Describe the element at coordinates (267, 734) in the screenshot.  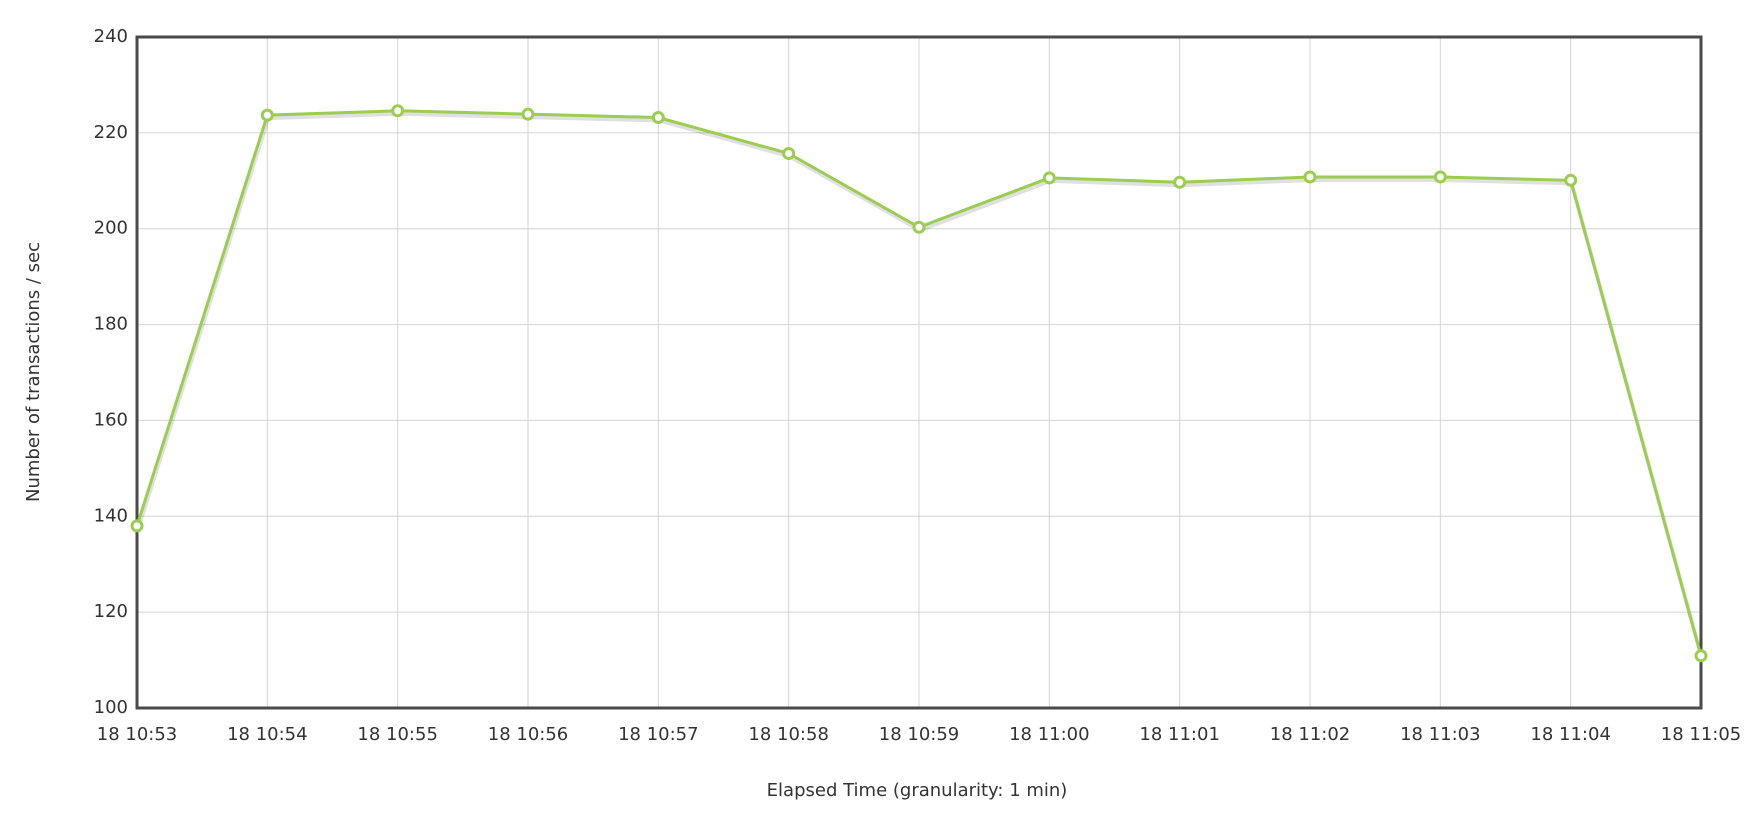
I see `x-tick-label: 18 10:54` at that location.